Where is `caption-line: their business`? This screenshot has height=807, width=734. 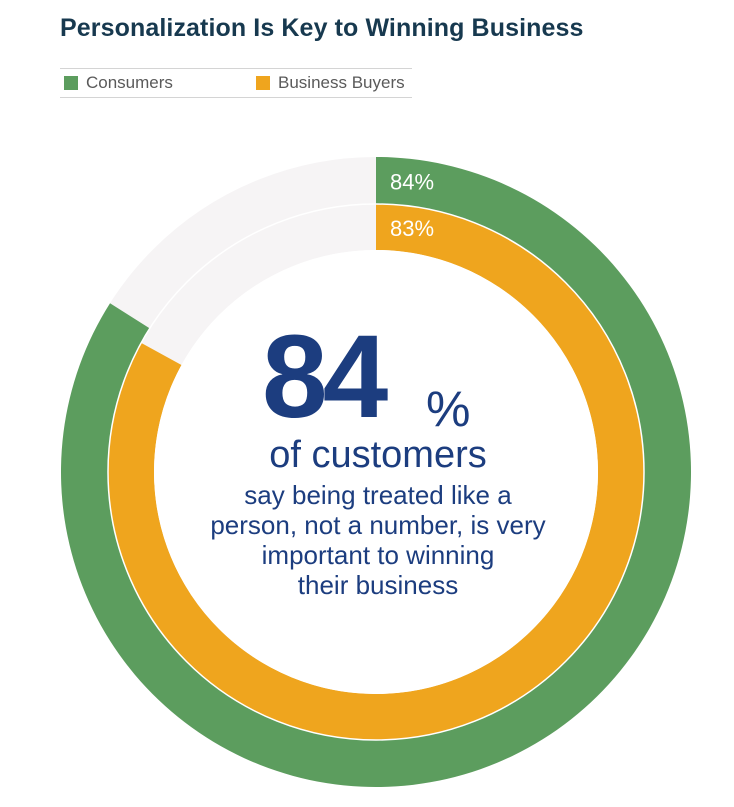
caption-line: their business is located at coordinates (378, 585).